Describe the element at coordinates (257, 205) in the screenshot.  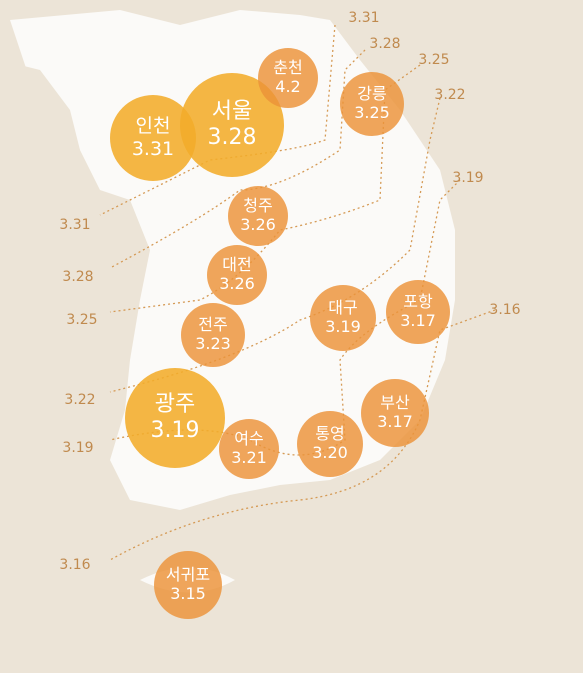
I see `city-name: 청주` at that location.